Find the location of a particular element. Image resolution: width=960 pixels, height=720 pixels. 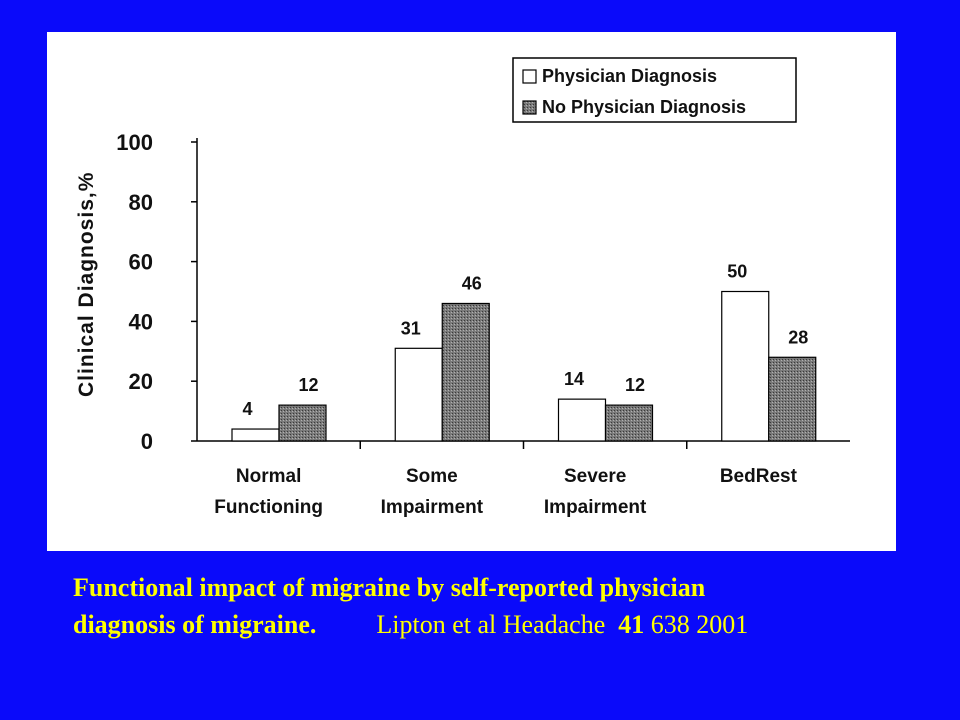

x-category-label: Severe is located at coordinates (595, 476).